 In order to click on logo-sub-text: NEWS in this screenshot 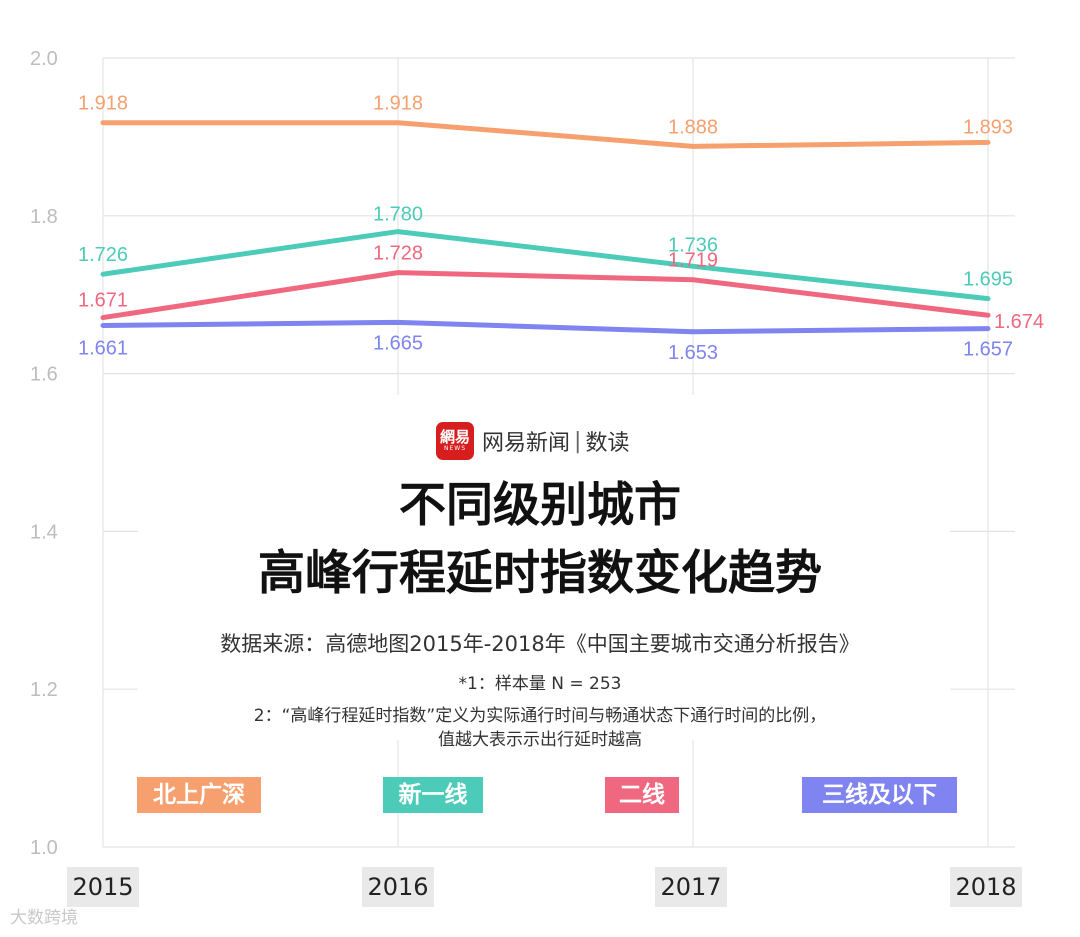, I will do `click(455, 448)`.